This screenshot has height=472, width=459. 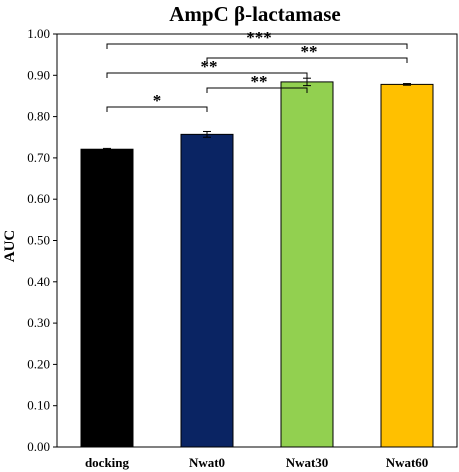 I want to click on x-tick-label: Nwat30, so click(x=307, y=462).